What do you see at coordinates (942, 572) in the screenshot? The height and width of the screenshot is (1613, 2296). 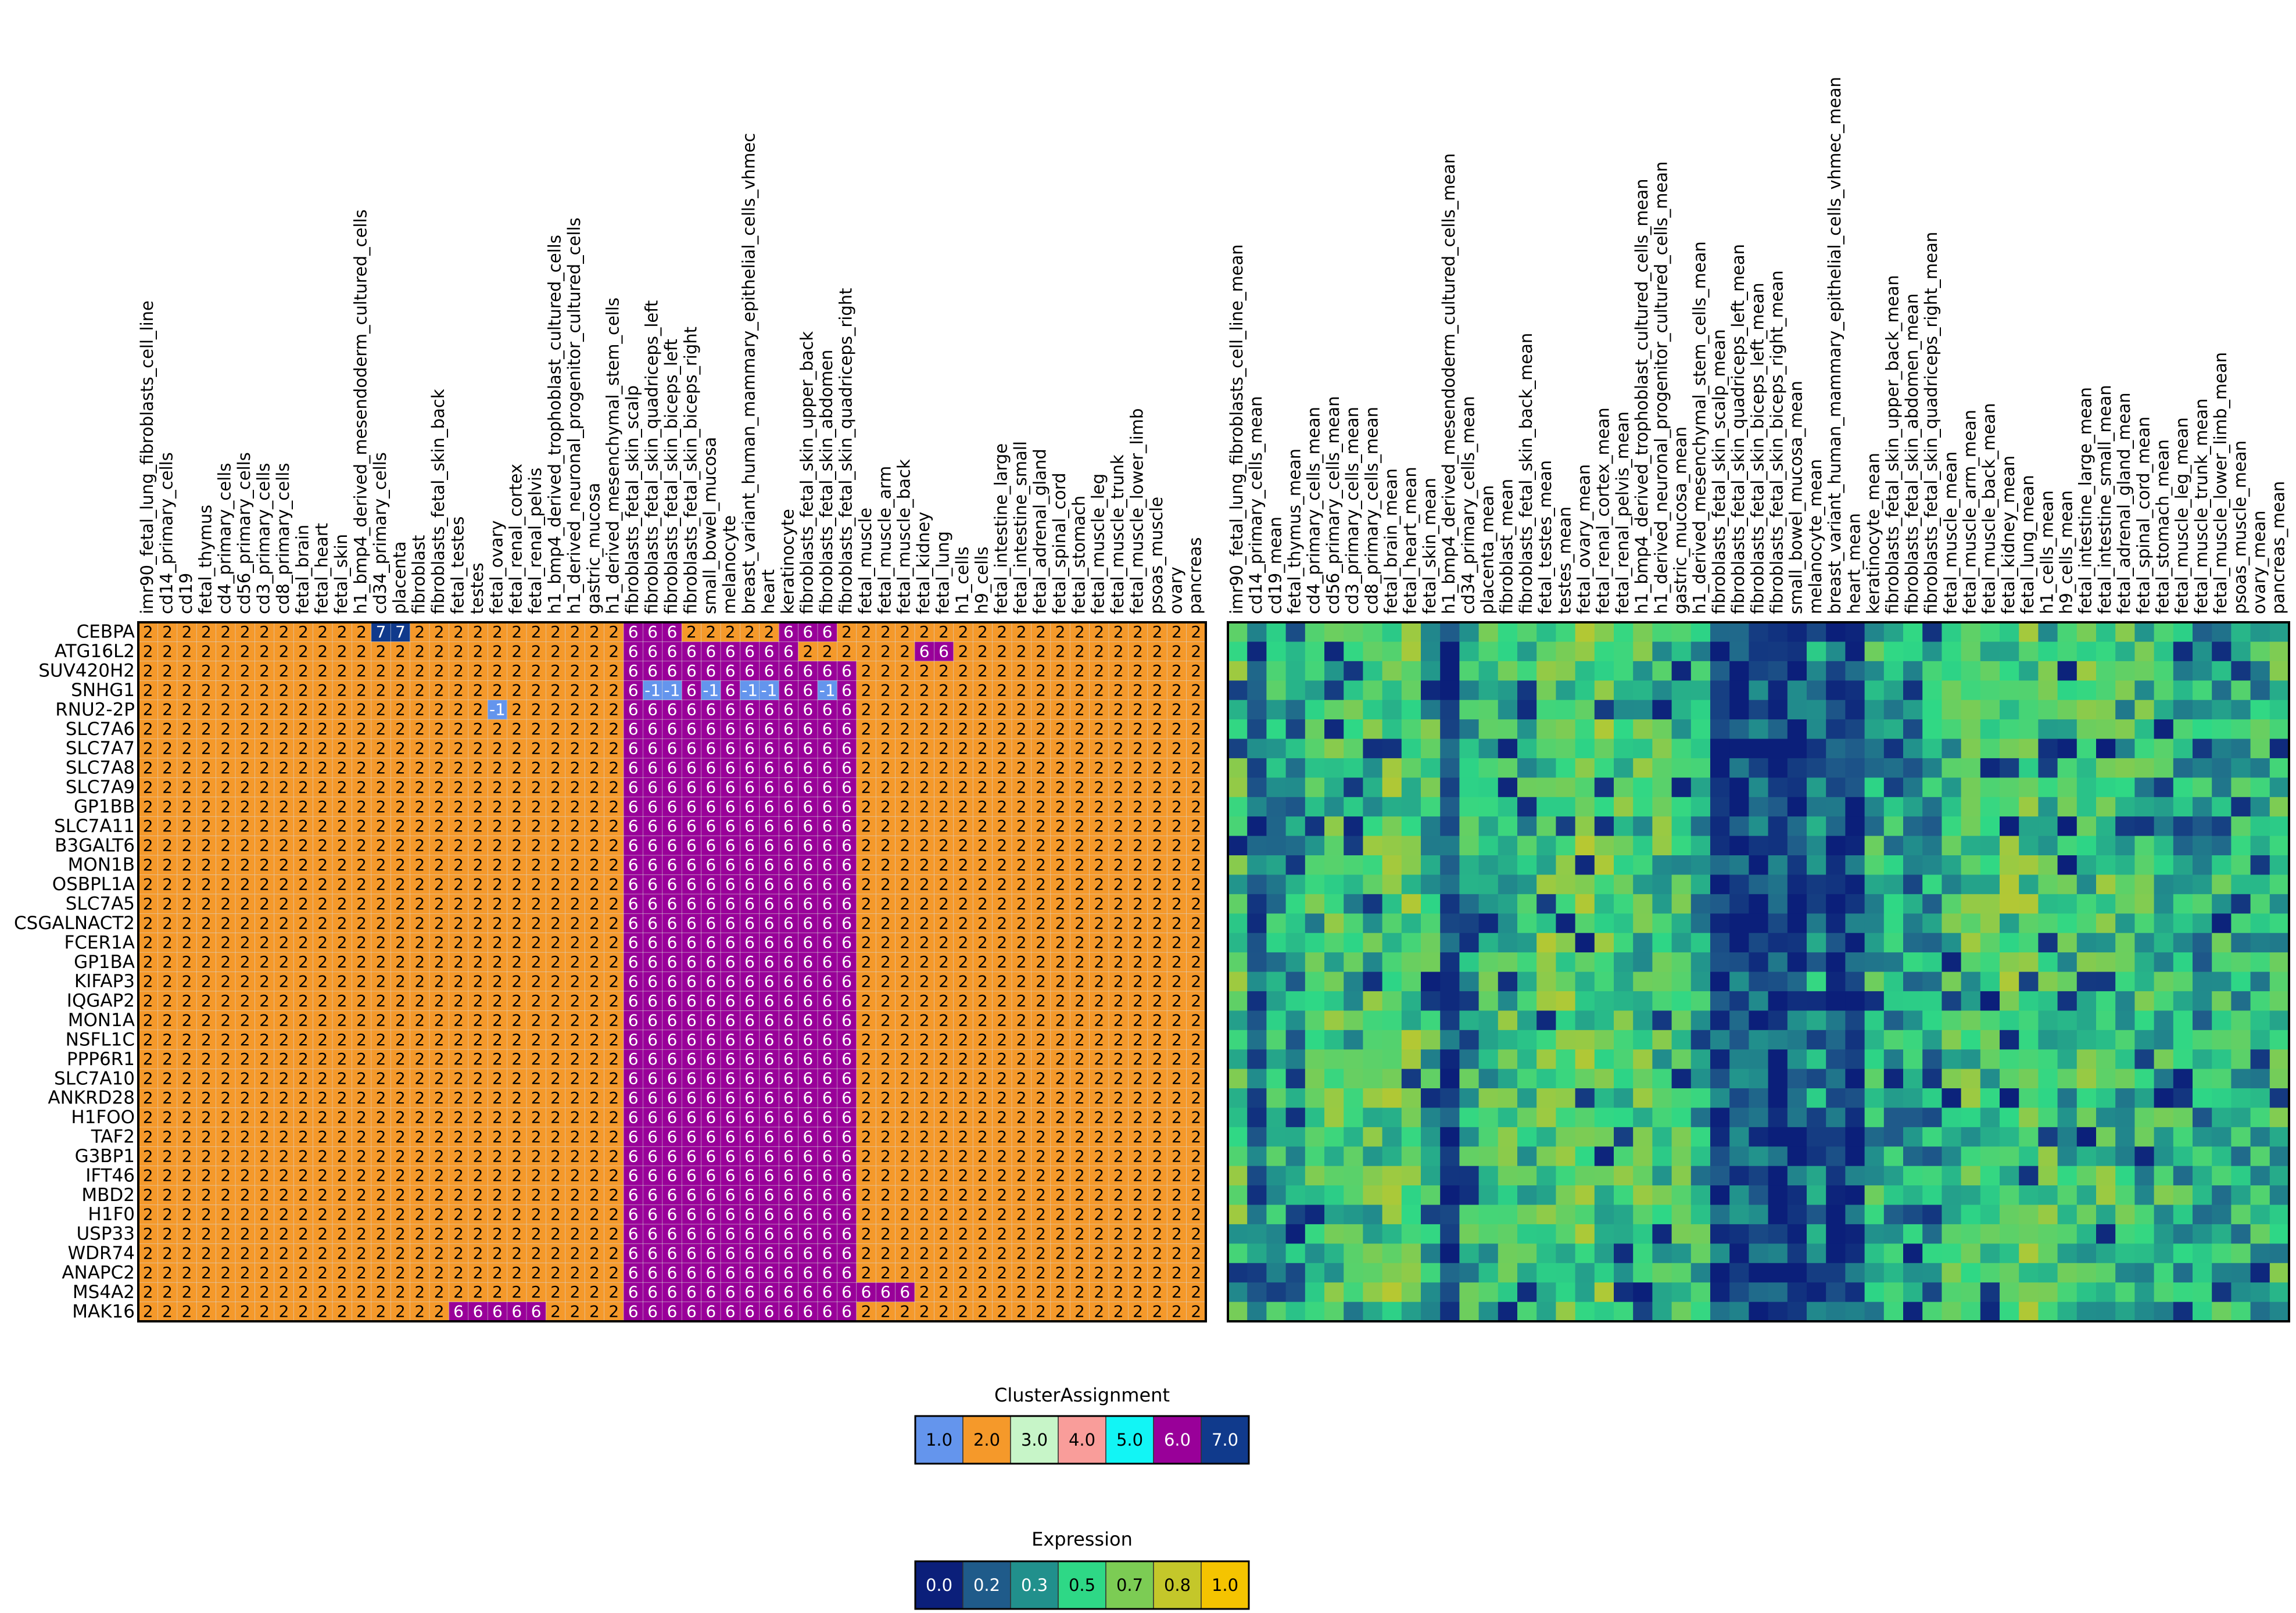 I see `column-label: fetal_lung` at bounding box center [942, 572].